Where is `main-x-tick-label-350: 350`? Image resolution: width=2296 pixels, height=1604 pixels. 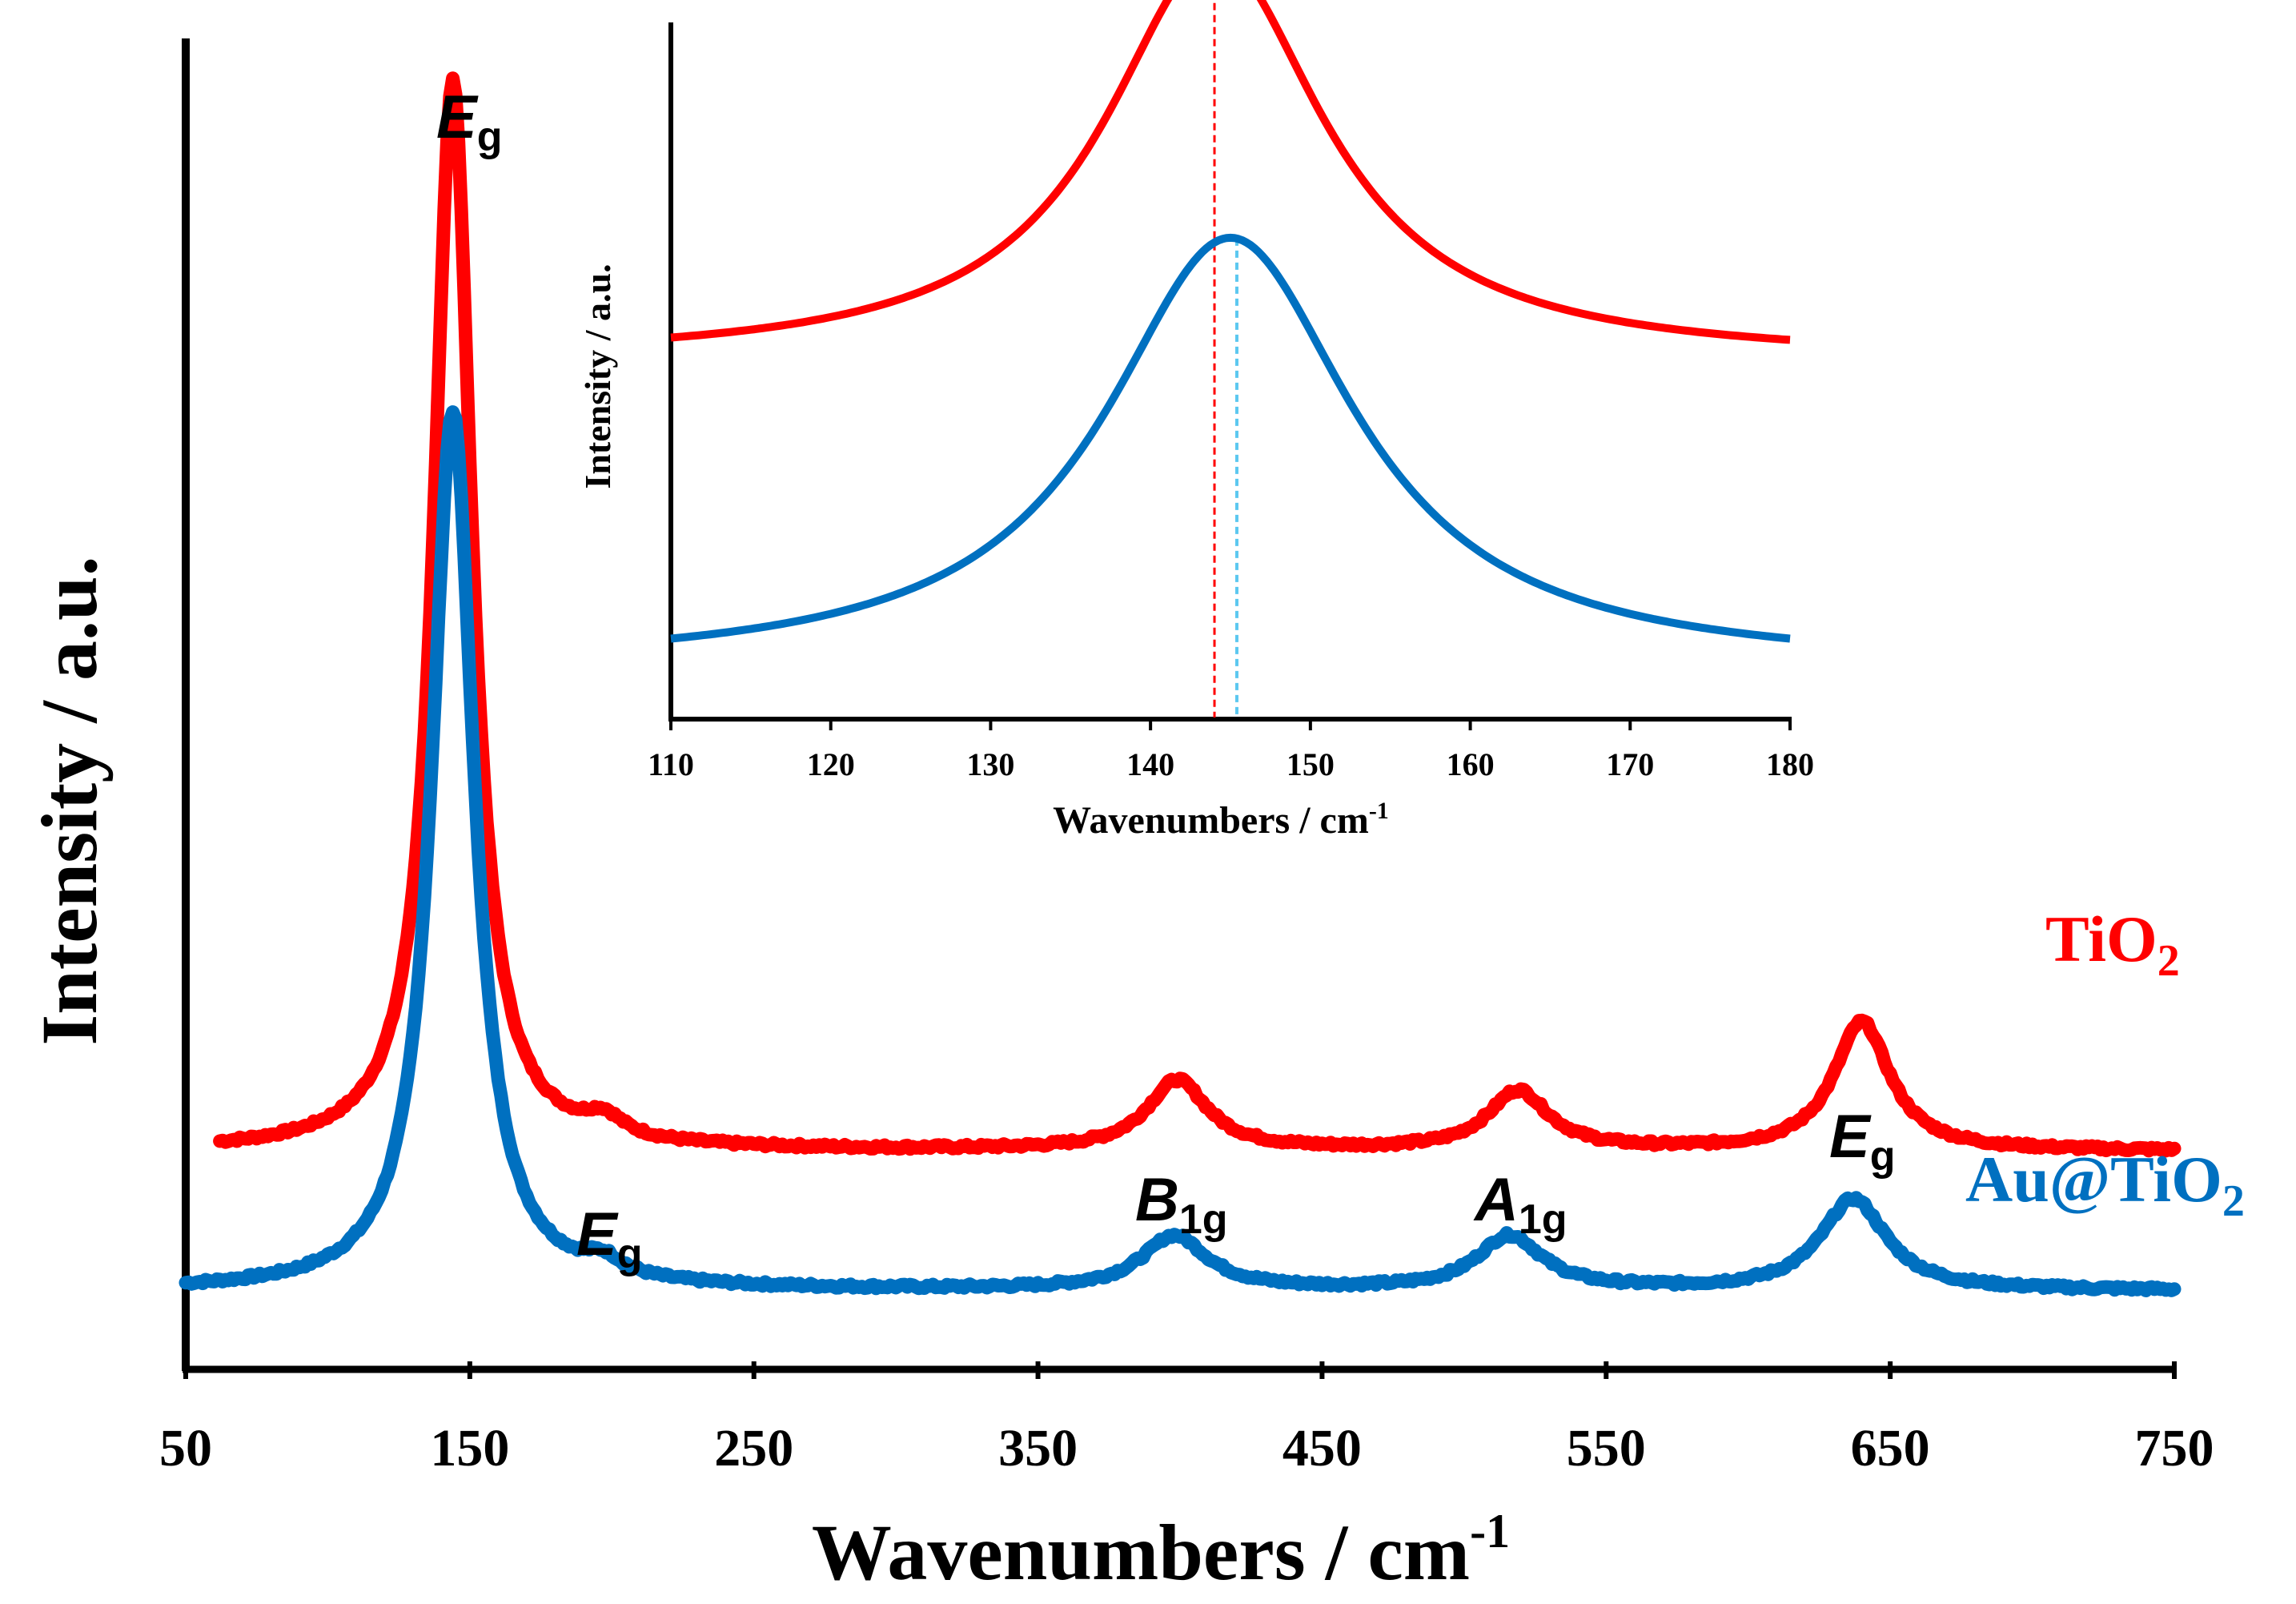
main-x-tick-label-350: 350 is located at coordinates (1038, 1448).